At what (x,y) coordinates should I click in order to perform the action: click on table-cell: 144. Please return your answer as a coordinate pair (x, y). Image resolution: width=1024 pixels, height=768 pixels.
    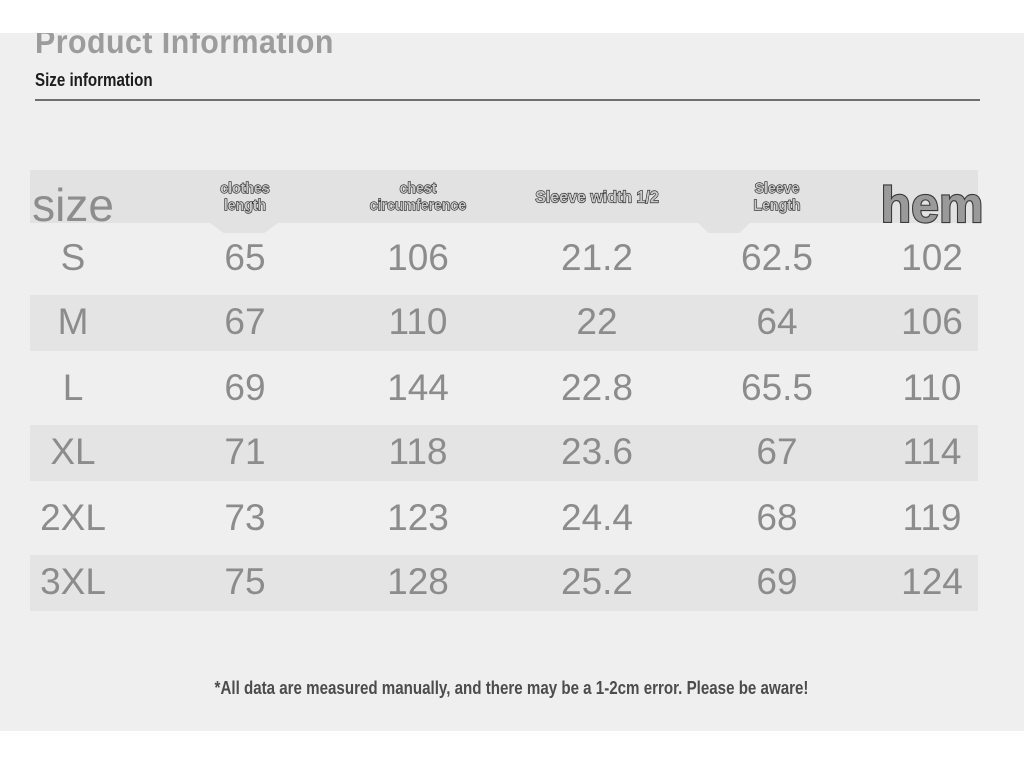
    Looking at the image, I should click on (418, 387).